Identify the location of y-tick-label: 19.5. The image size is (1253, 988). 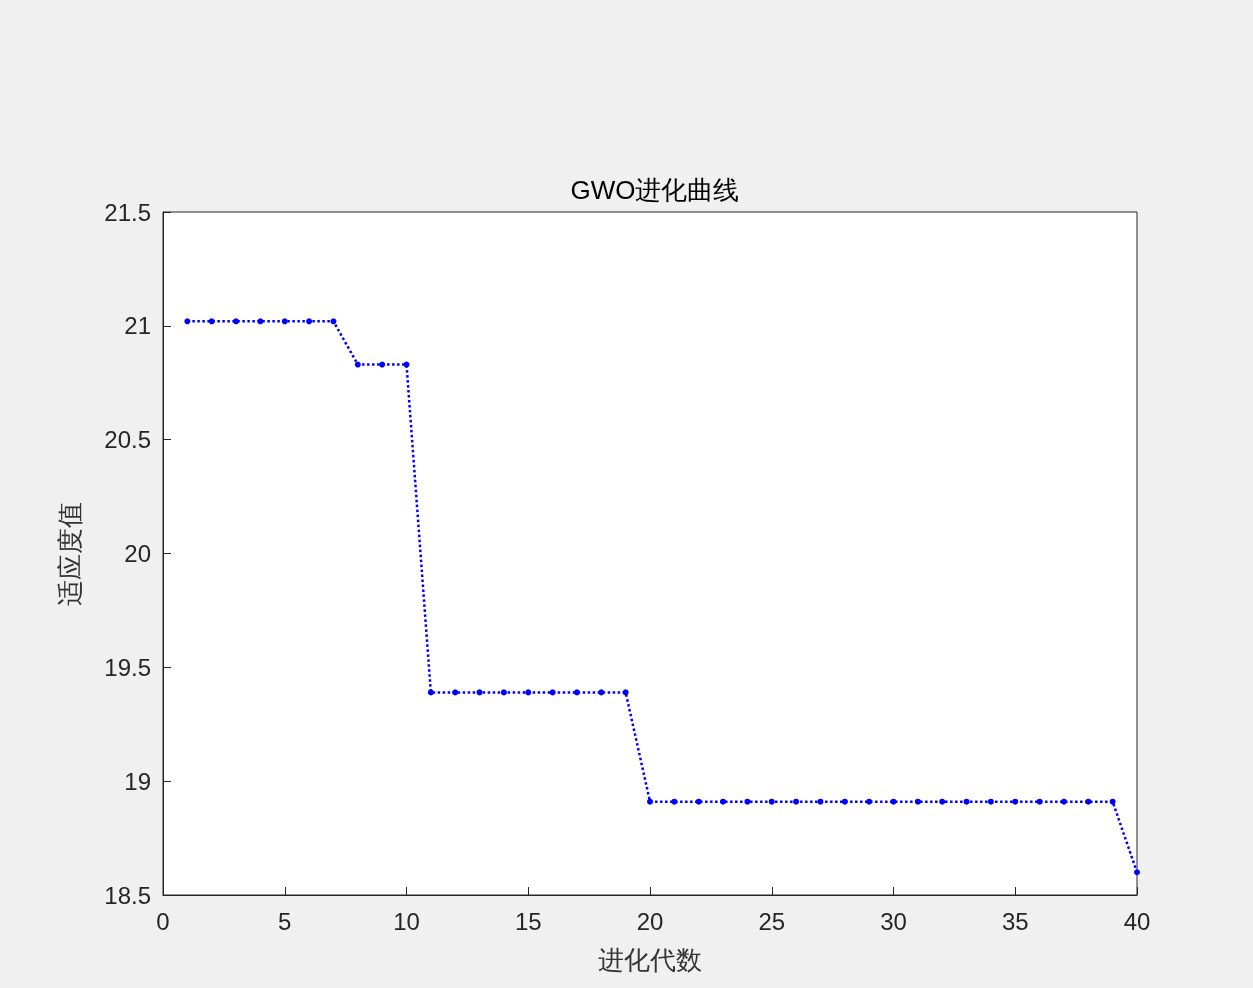
(127, 667).